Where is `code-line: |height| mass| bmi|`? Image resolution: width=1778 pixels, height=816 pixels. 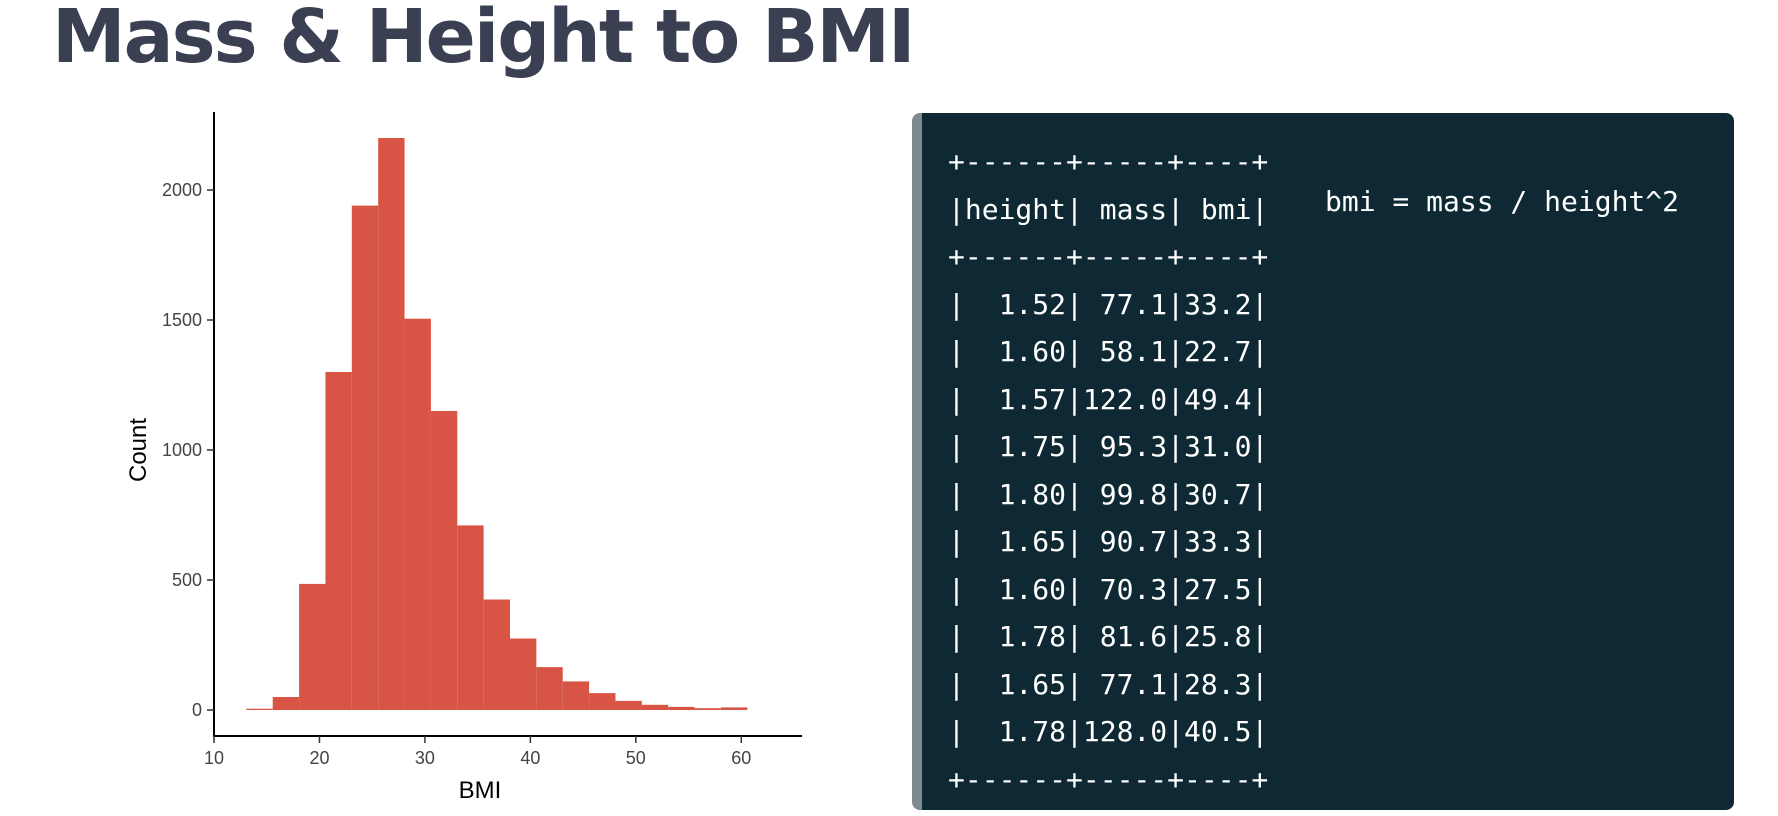
code-line: |height| mass| bmi| is located at coordinates (1108, 209).